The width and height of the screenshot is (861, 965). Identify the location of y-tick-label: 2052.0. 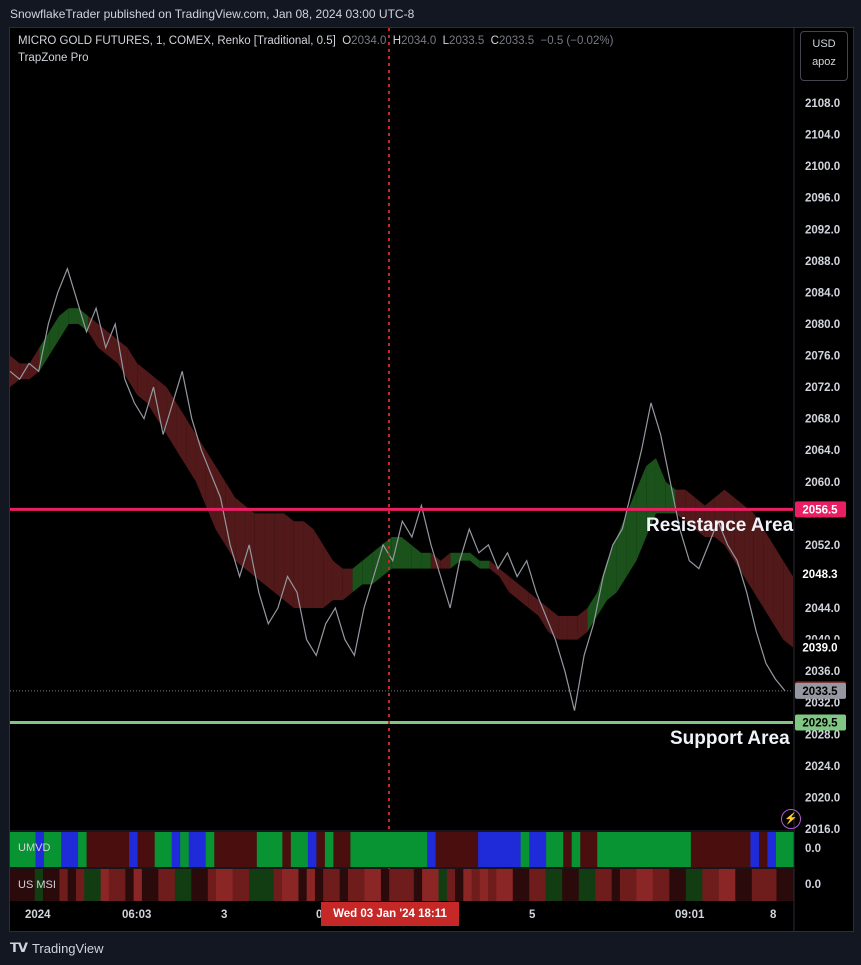
(822, 546).